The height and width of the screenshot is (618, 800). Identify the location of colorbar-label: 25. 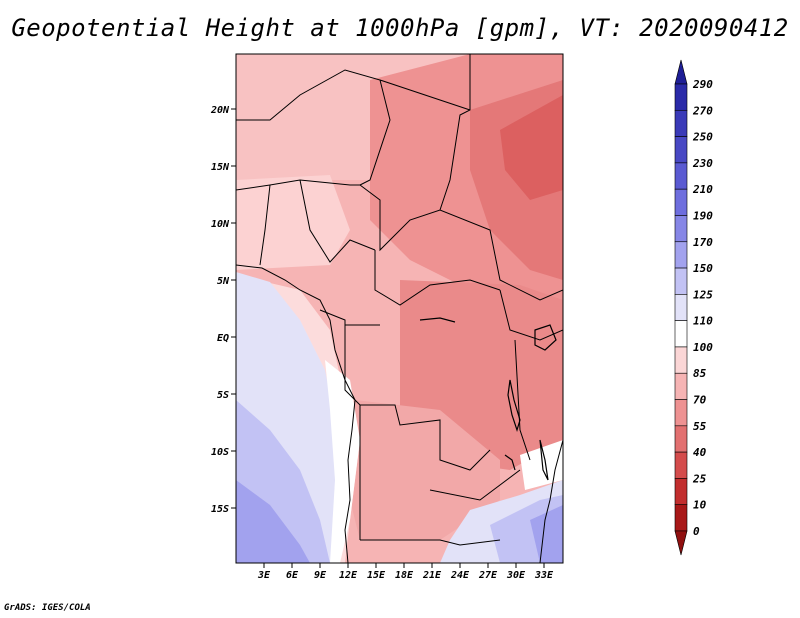
(699, 478).